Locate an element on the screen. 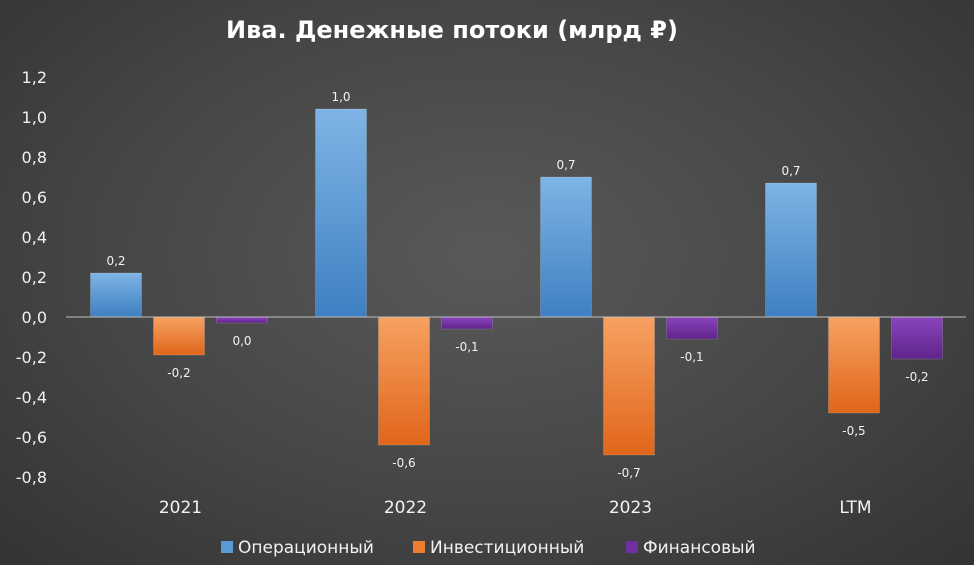 This screenshot has width=974, height=565. y-tick-label: 0,8 is located at coordinates (34, 157).